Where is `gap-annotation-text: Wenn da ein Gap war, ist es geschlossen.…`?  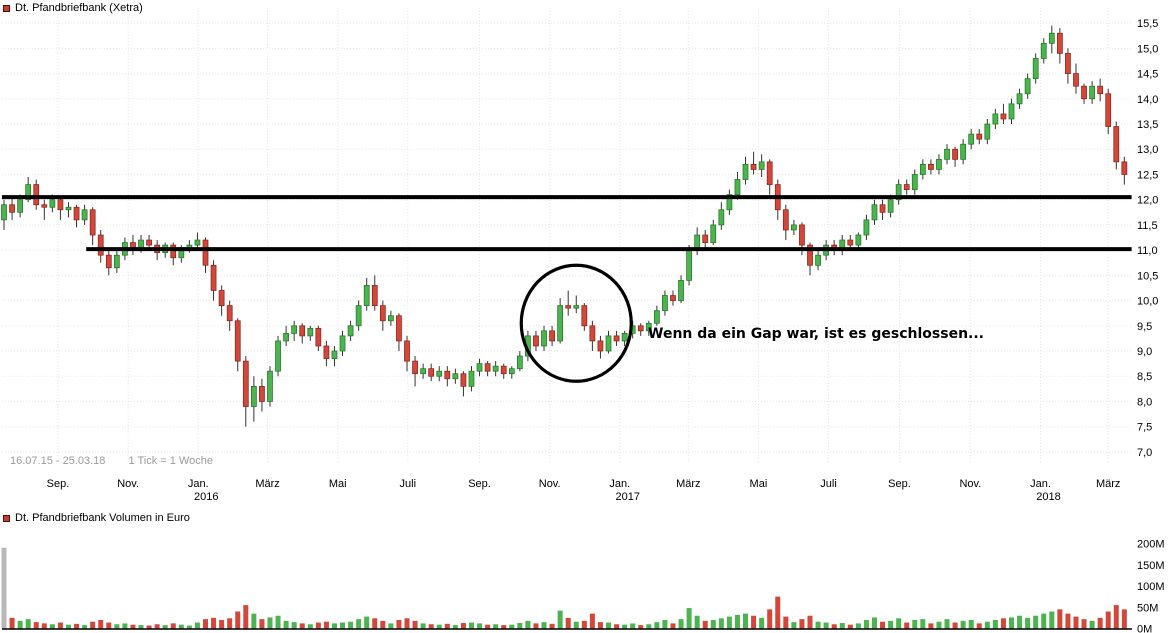
gap-annotation-text: Wenn da ein Gap war, ist es geschlossen.… is located at coordinates (816, 334).